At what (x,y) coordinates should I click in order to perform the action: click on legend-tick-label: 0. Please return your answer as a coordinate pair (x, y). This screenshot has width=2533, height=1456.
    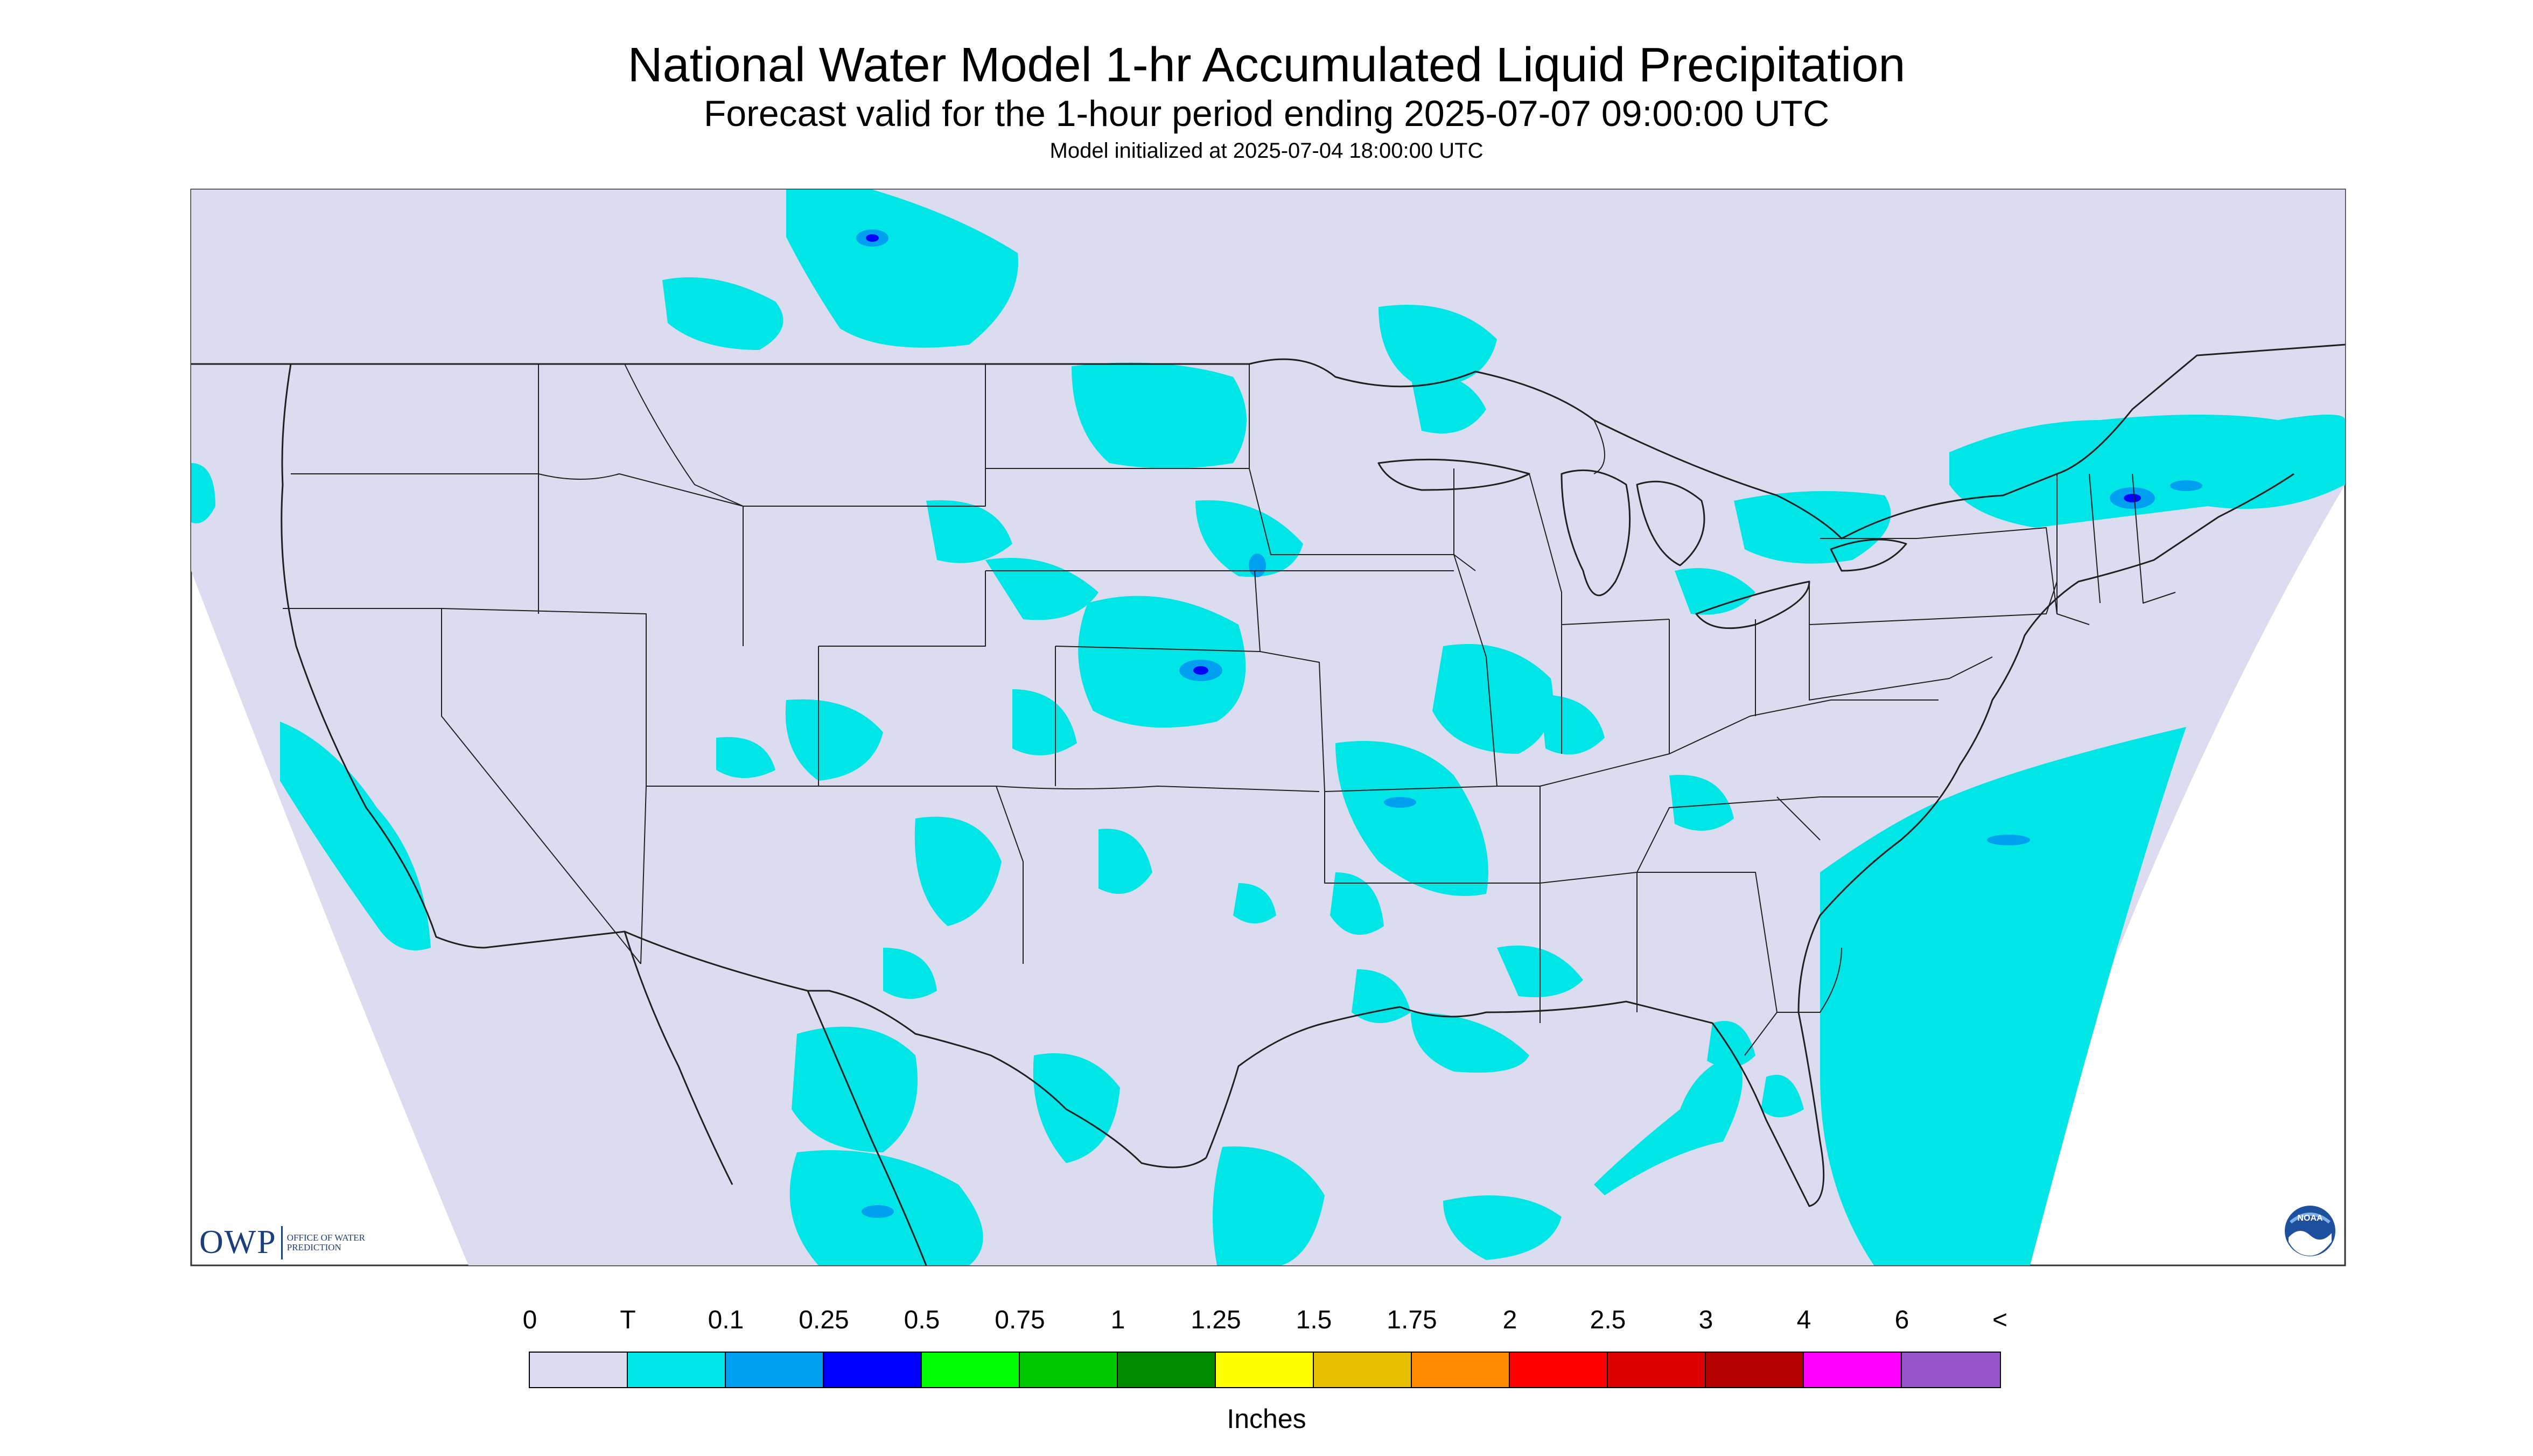
    Looking at the image, I should click on (529, 1320).